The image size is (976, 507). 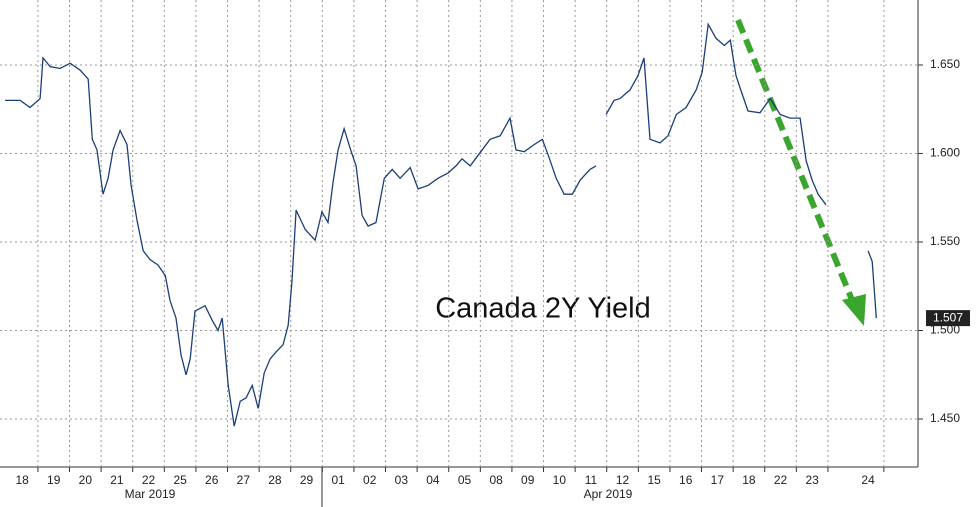 I want to click on last-value-box, so click(x=948, y=318).